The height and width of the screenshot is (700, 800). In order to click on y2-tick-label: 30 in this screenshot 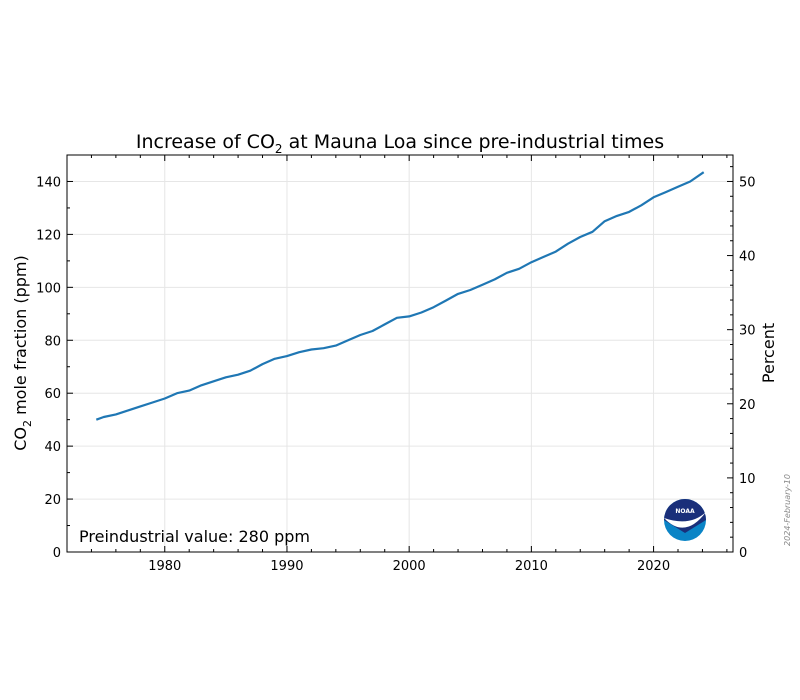, I will do `click(747, 331)`.